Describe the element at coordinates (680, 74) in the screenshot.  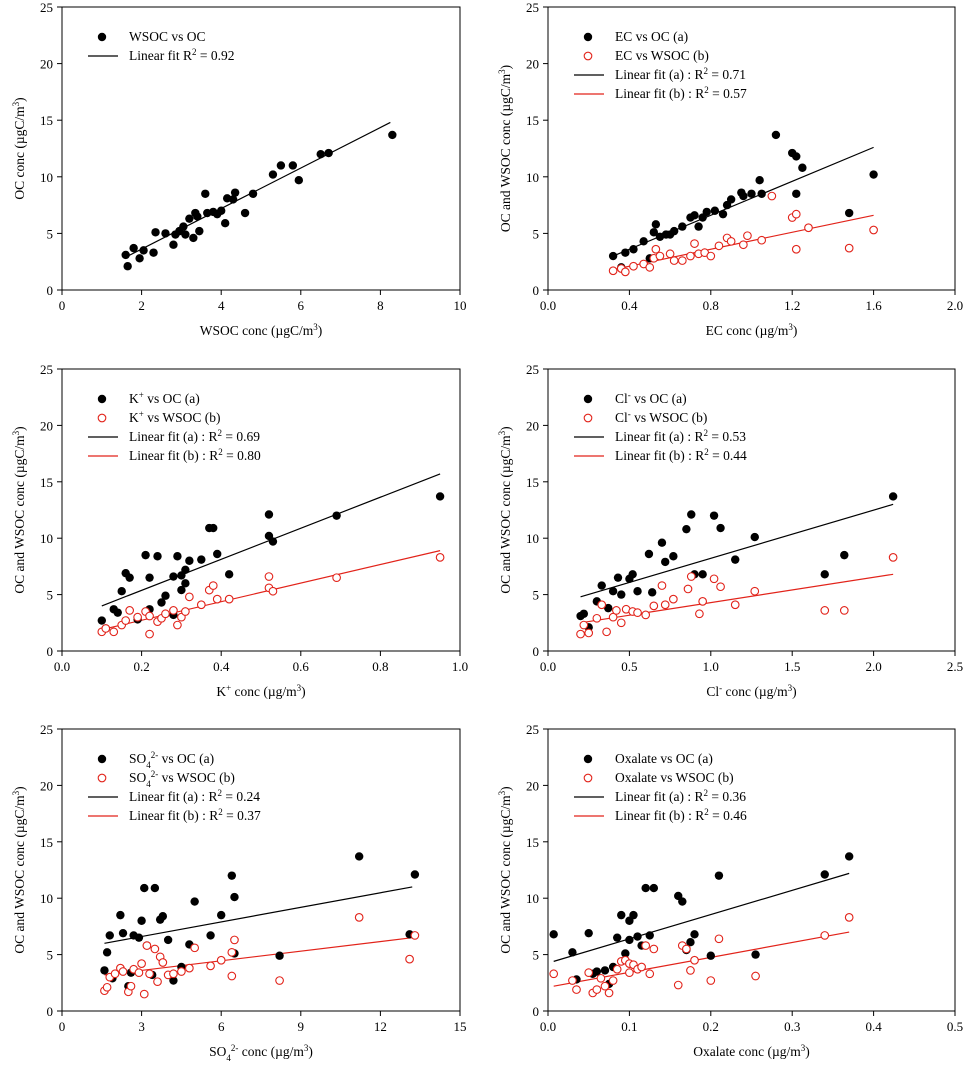
I see `legend-label: Linear fit (a) : R2 = 0.71` at that location.